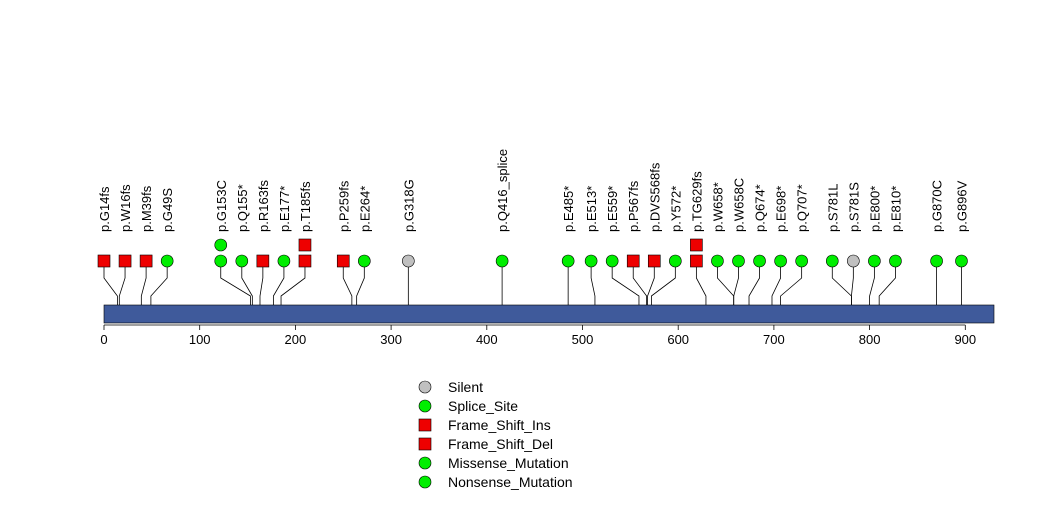 The width and height of the screenshot is (1047, 524). What do you see at coordinates (296, 339) in the screenshot?
I see `x-tick-label-200: 200` at bounding box center [296, 339].